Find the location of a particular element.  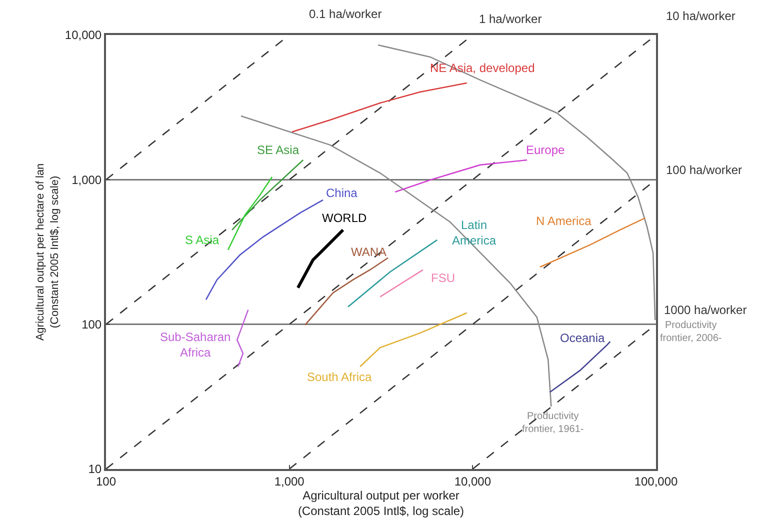

series-label: N America is located at coordinates (564, 221).